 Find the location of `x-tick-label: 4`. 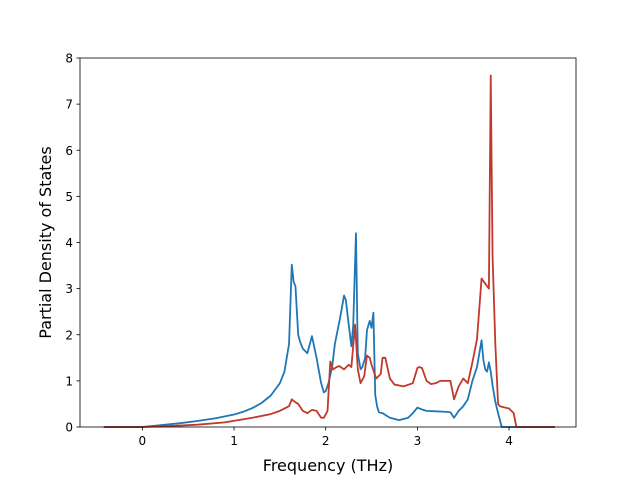

x-tick-label: 4 is located at coordinates (509, 441).